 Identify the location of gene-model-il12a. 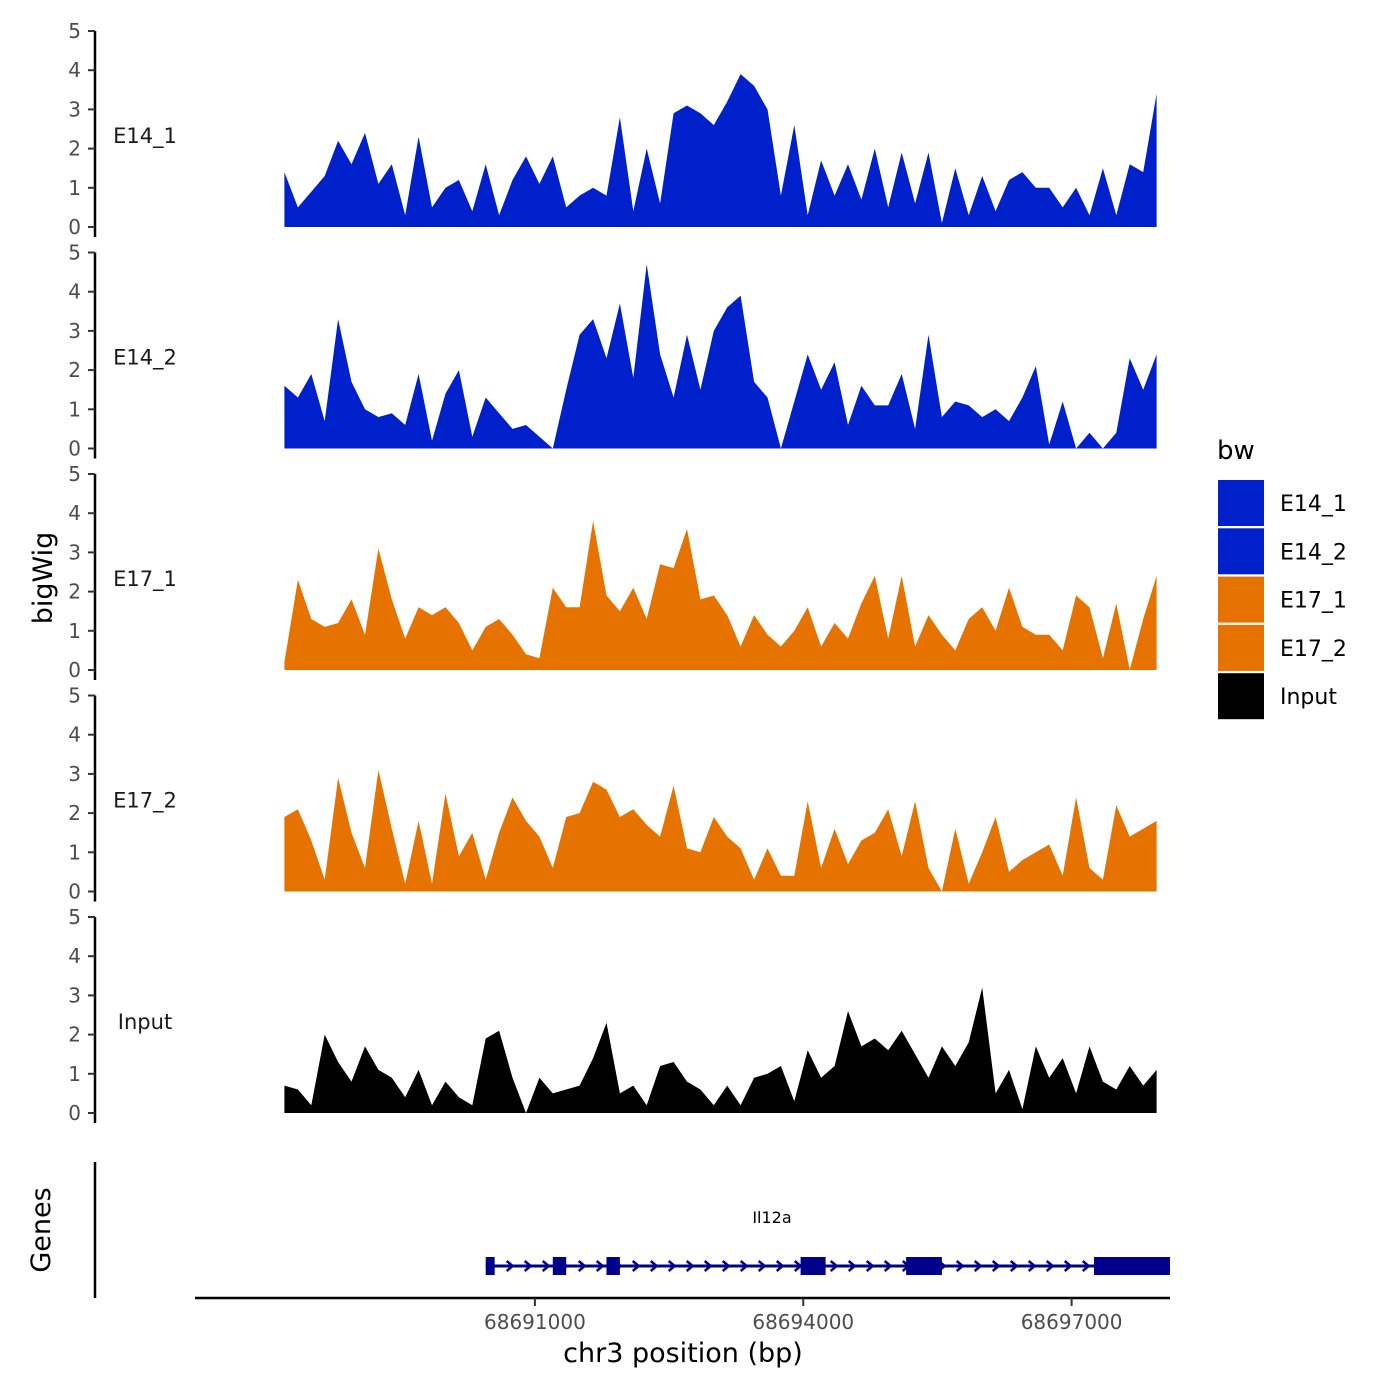
(827, 1266).